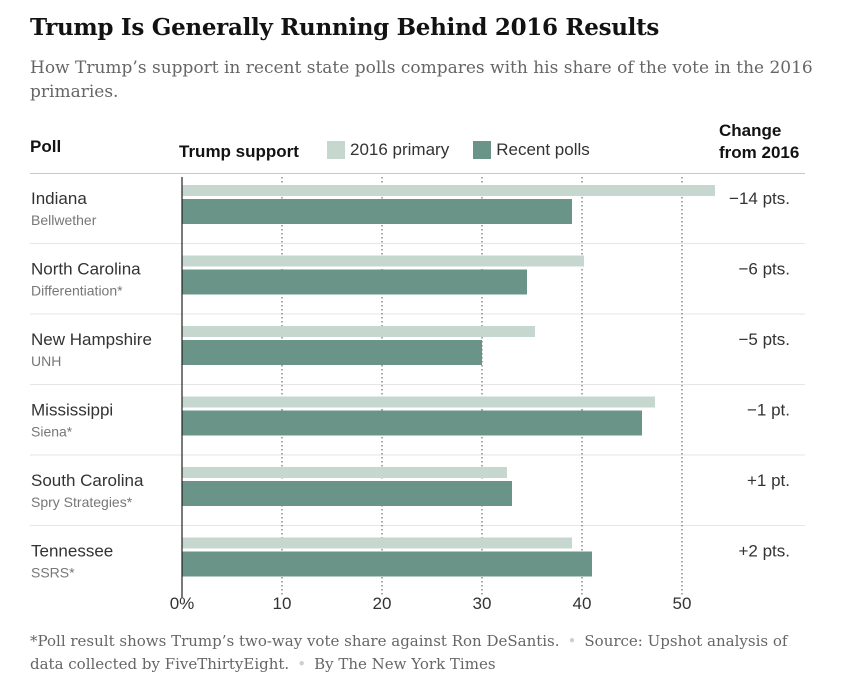 Image resolution: width=865 pixels, height=687 pixels. Describe the element at coordinates (91, 339) in the screenshot. I see `row-label-state: New Hampshire` at that location.